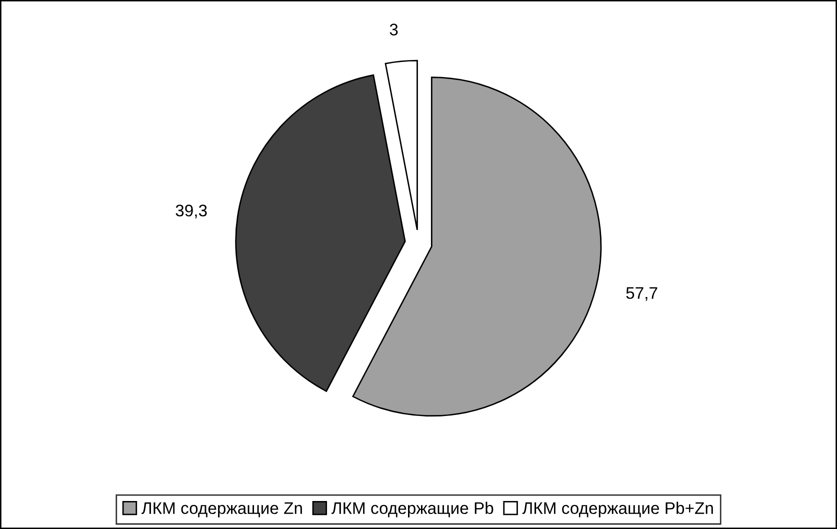 This screenshot has width=837, height=529. What do you see at coordinates (191, 211) in the screenshot?
I see `data-label: 39,3` at bounding box center [191, 211].